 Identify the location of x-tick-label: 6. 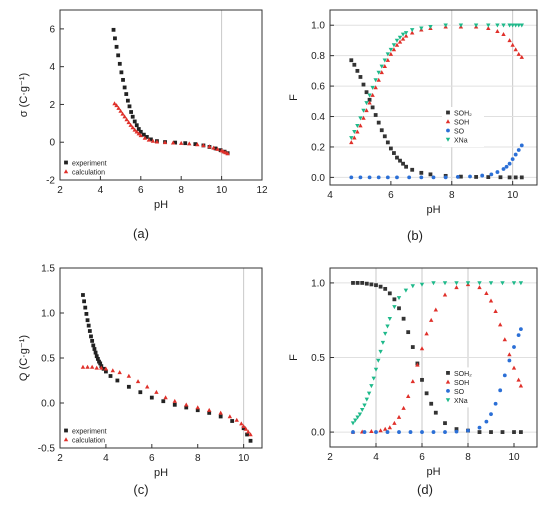
(422, 457).